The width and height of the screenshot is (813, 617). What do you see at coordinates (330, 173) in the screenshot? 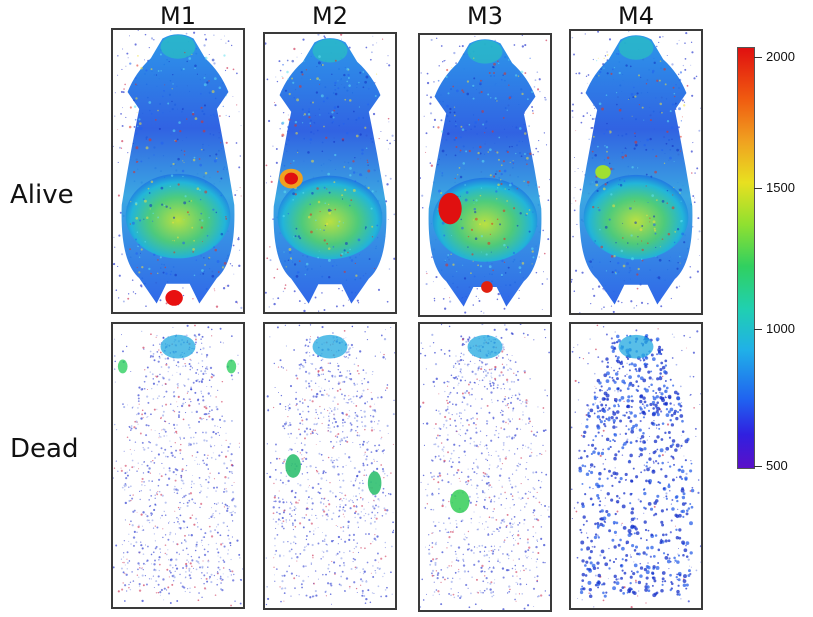
I see `image-alive-m2` at bounding box center [330, 173].